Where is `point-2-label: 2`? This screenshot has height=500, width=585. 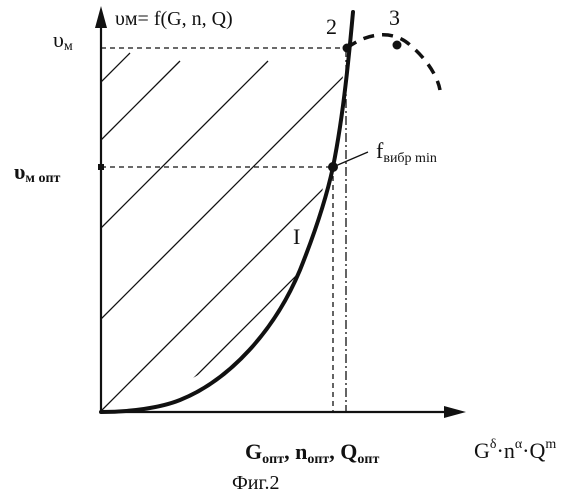
point-2-label: 2 is located at coordinates (331, 26).